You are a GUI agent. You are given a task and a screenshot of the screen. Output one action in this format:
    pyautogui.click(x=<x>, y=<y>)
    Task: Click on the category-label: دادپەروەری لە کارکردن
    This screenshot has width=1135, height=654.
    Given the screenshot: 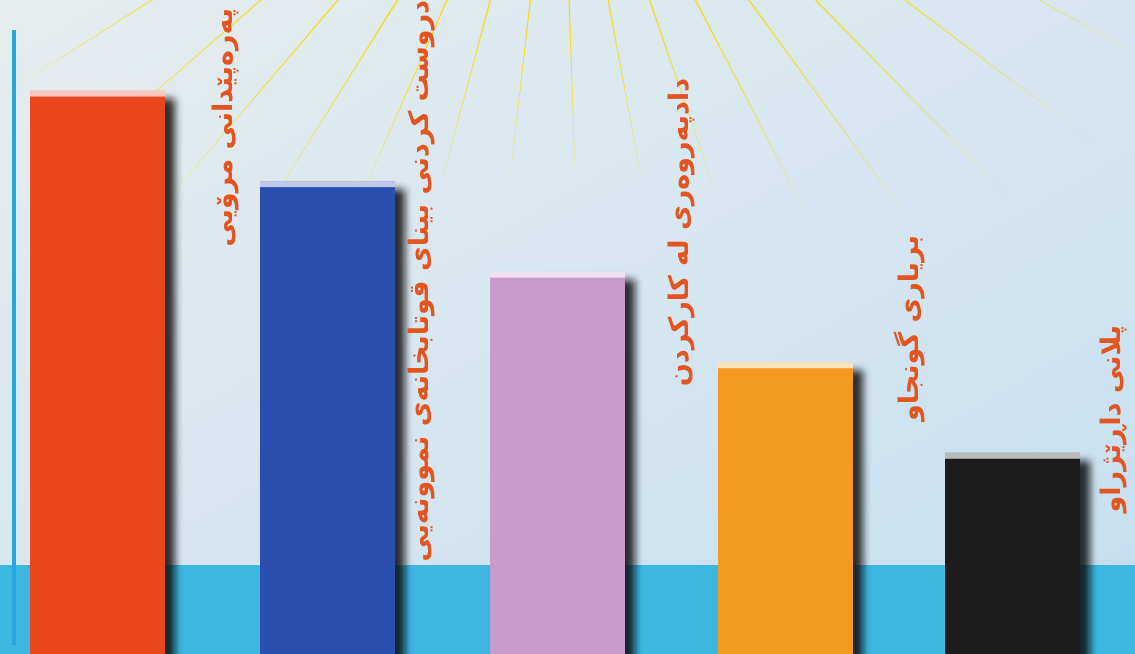 What is the action you would take?
    pyautogui.click(x=679, y=232)
    